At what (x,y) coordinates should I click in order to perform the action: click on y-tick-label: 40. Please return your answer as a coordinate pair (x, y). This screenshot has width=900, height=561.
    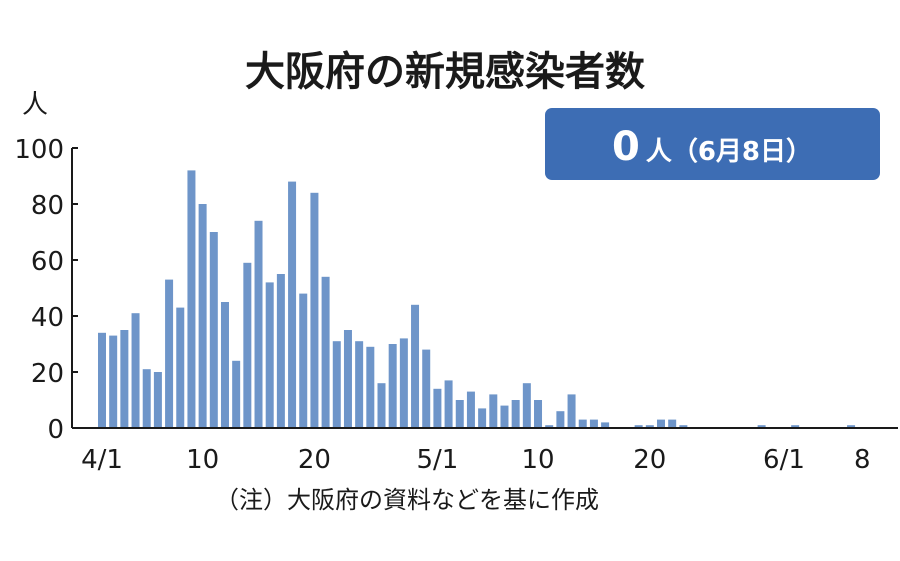
    Looking at the image, I should click on (47, 318).